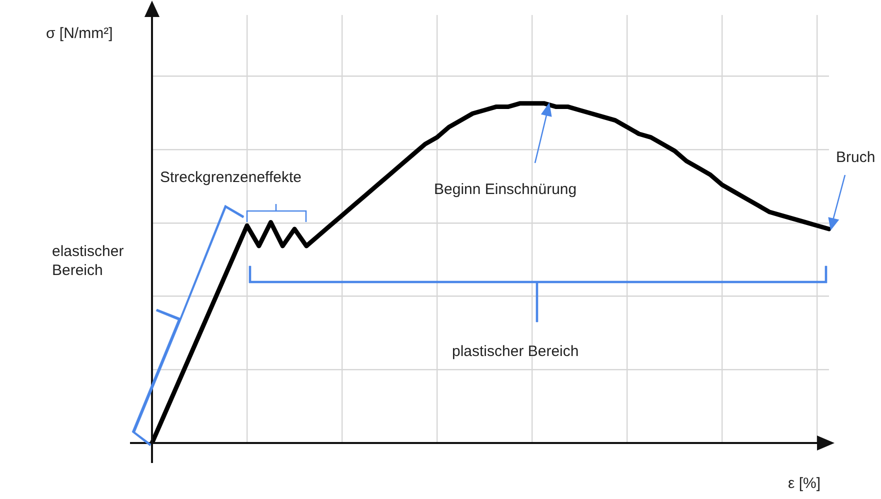  What do you see at coordinates (515, 351) in the screenshot?
I see `annotation: plastischer Bereich` at bounding box center [515, 351].